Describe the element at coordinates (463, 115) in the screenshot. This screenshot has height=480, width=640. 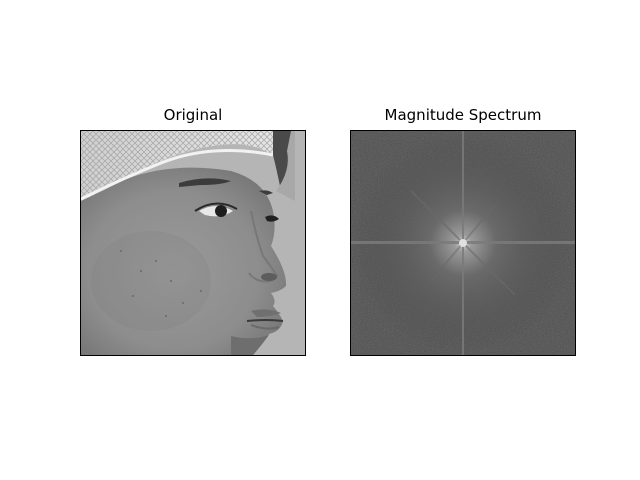
I see `title-magnitude-spectrum: Magnitude Spectrum` at that location.